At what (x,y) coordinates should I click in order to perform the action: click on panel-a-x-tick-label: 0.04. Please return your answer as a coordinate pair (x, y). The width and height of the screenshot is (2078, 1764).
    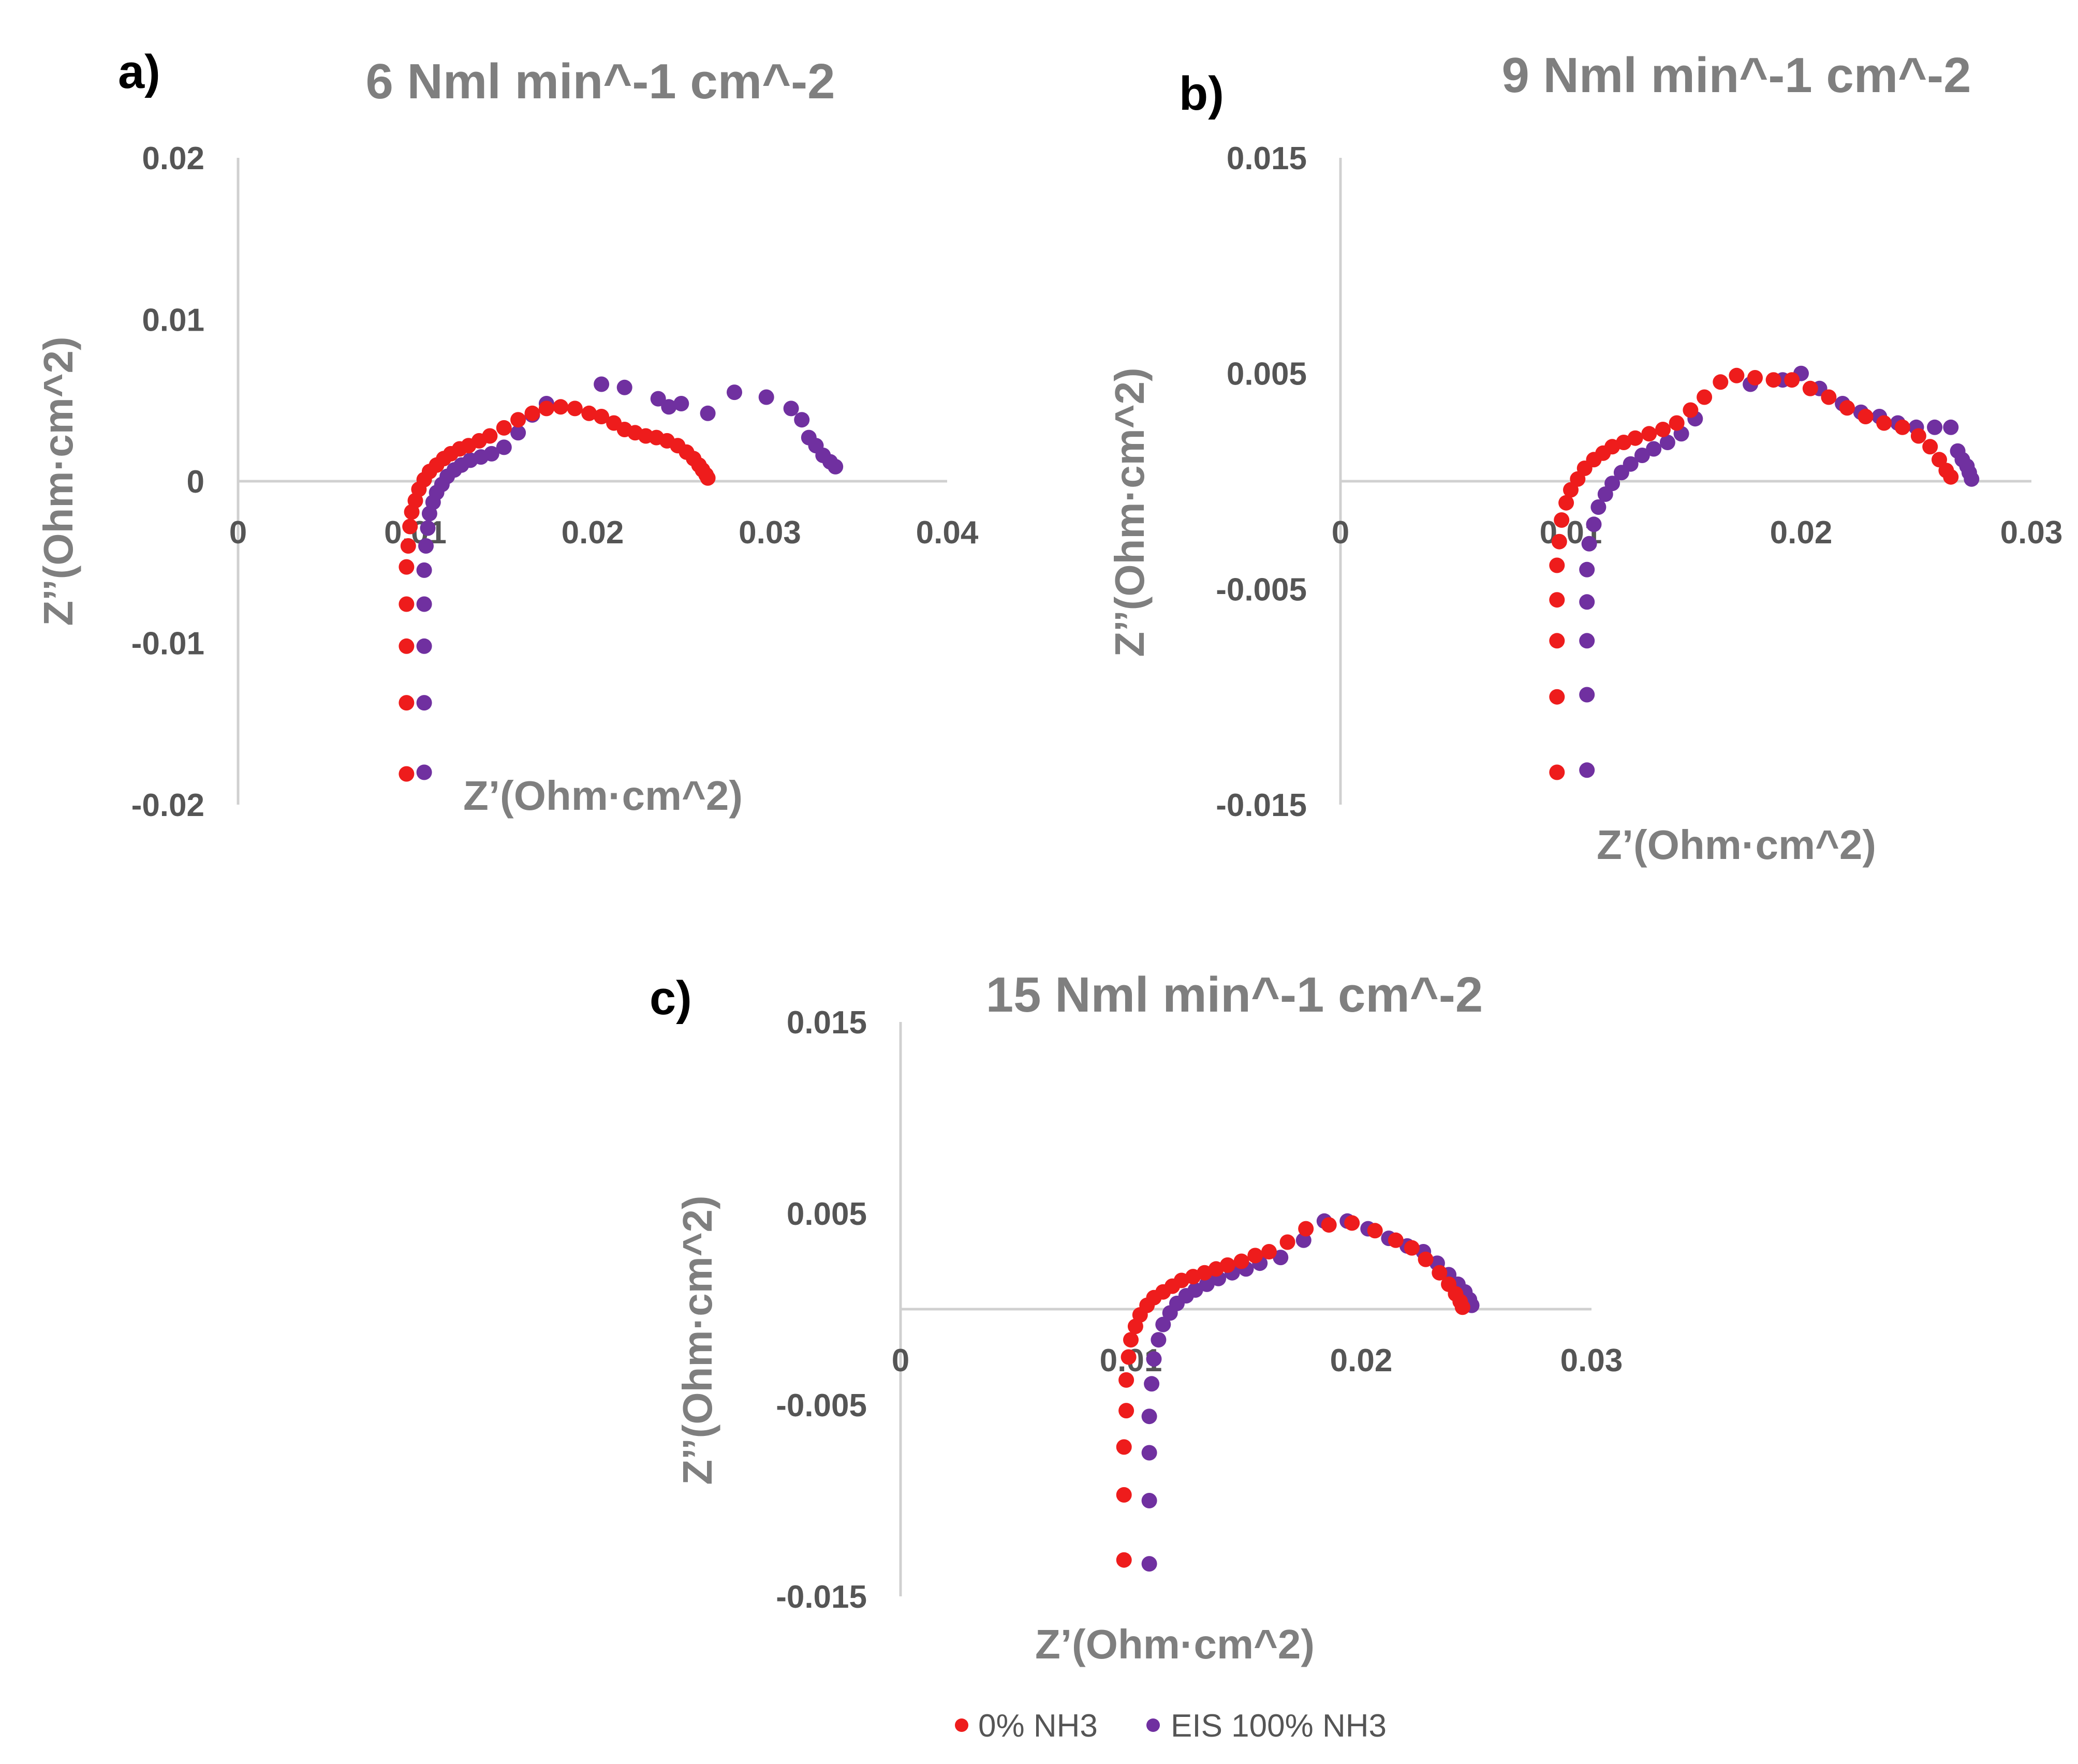
    Looking at the image, I should click on (948, 533).